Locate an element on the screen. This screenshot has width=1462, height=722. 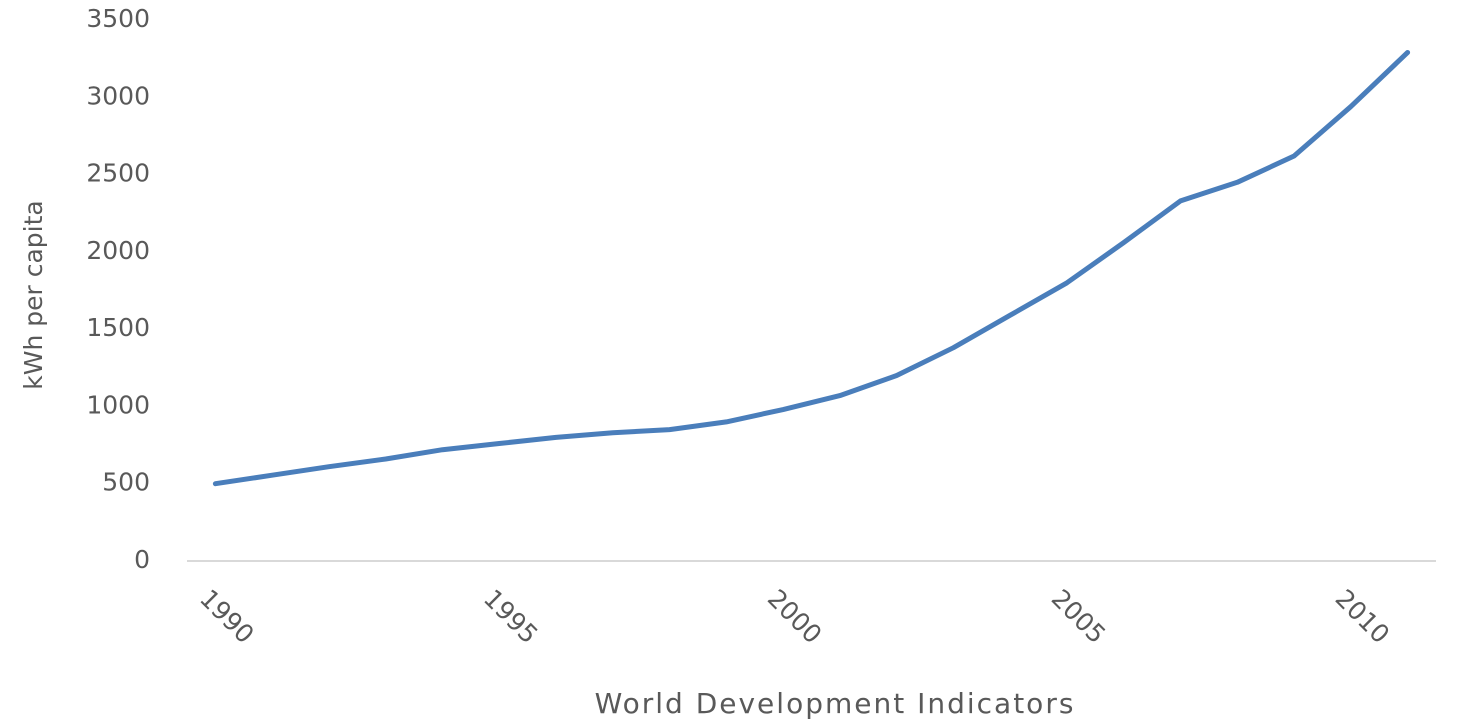
x-tick-label: 1990 is located at coordinates (226, 616).